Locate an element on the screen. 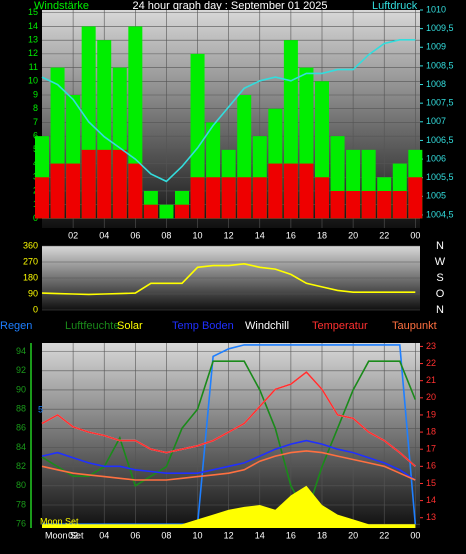 This screenshot has width=466, height=554. y2-tick-label: 22 is located at coordinates (431, 363).